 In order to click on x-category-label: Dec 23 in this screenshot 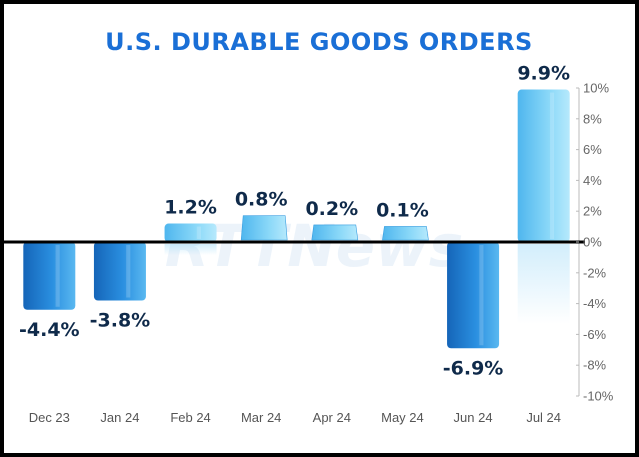, I will do `click(49, 417)`.